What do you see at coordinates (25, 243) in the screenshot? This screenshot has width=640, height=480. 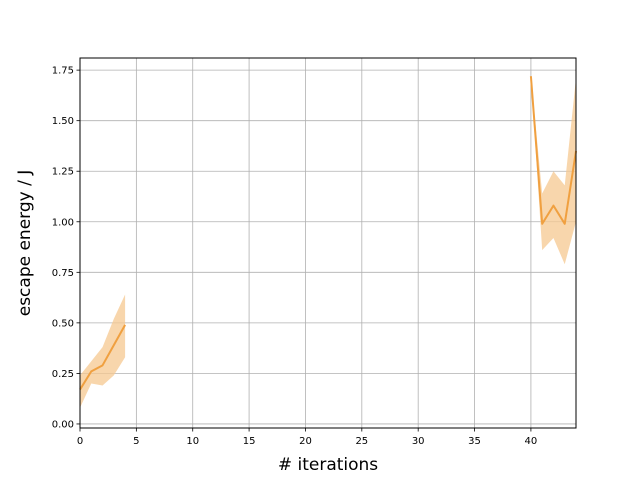 I see `y-axis-label: escape energy / J` at bounding box center [25, 243].